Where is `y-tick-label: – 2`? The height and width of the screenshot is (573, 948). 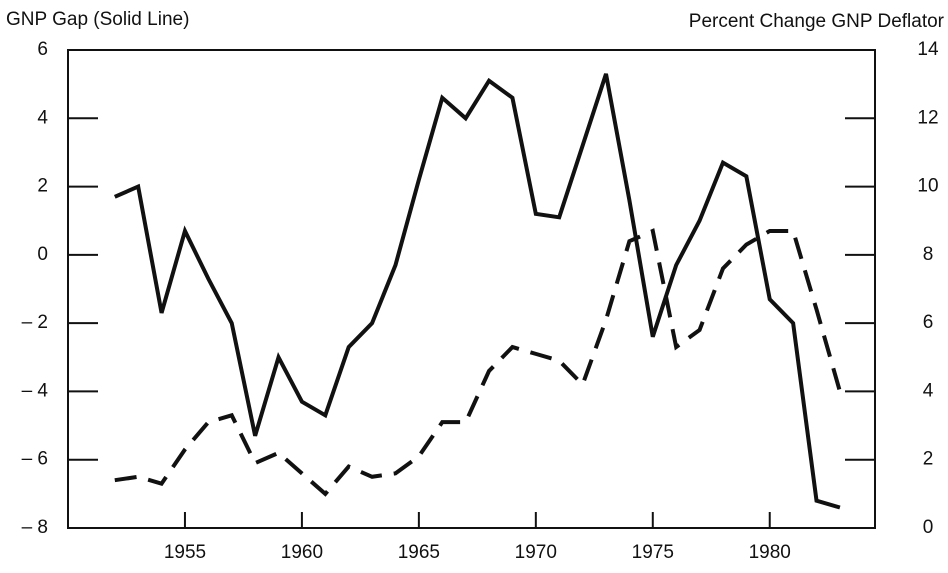
y-tick-label: – 2 is located at coordinates (35, 322).